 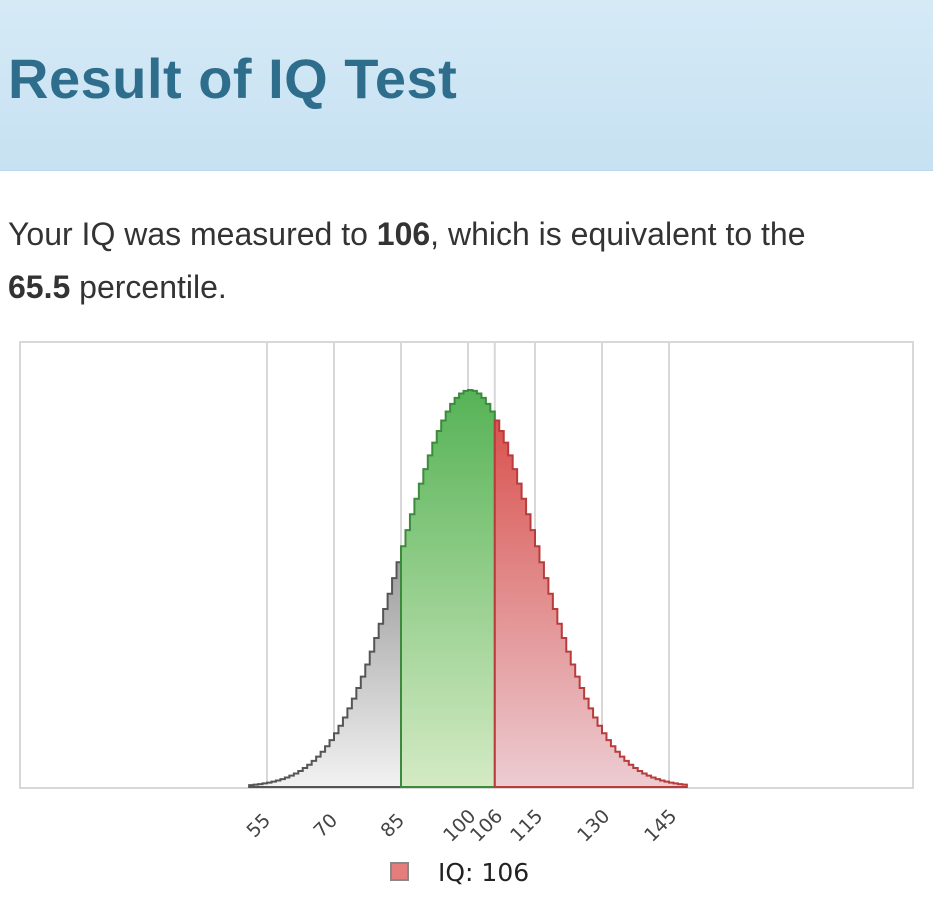 What do you see at coordinates (258, 825) in the screenshot?
I see `x-tick-label: 55` at bounding box center [258, 825].